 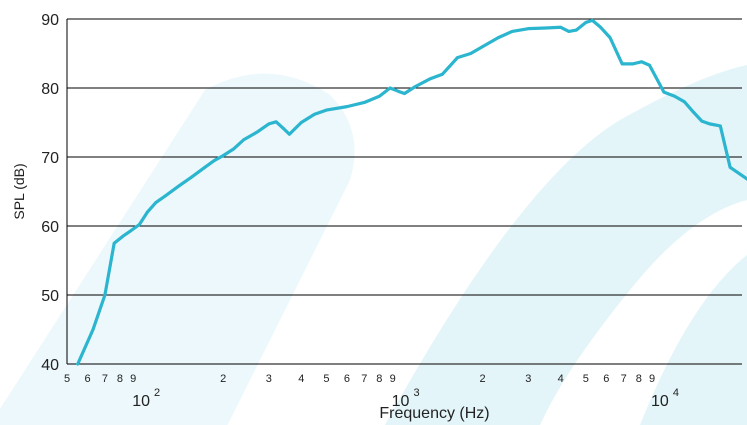 What do you see at coordinates (50, 227) in the screenshot?
I see `y-tick-label-60: 60` at bounding box center [50, 227].